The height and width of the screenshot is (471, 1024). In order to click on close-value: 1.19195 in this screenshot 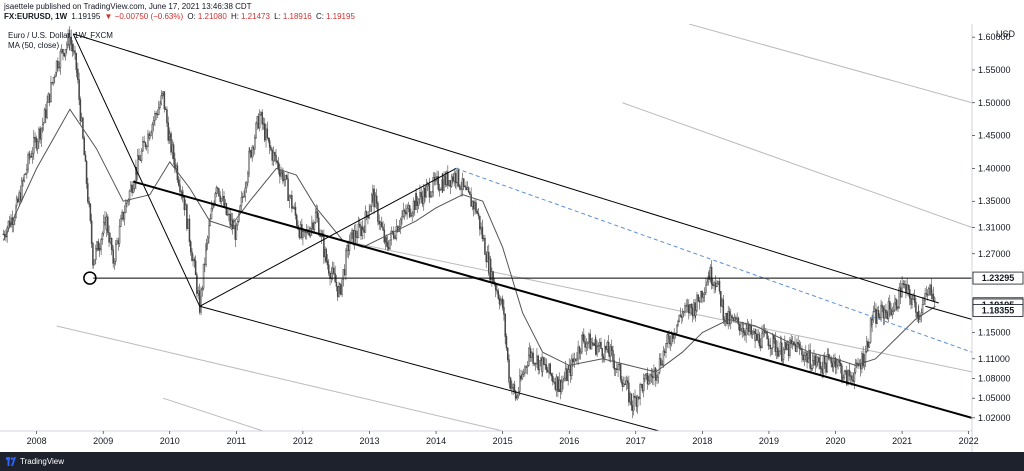, I will do `click(340, 16)`.